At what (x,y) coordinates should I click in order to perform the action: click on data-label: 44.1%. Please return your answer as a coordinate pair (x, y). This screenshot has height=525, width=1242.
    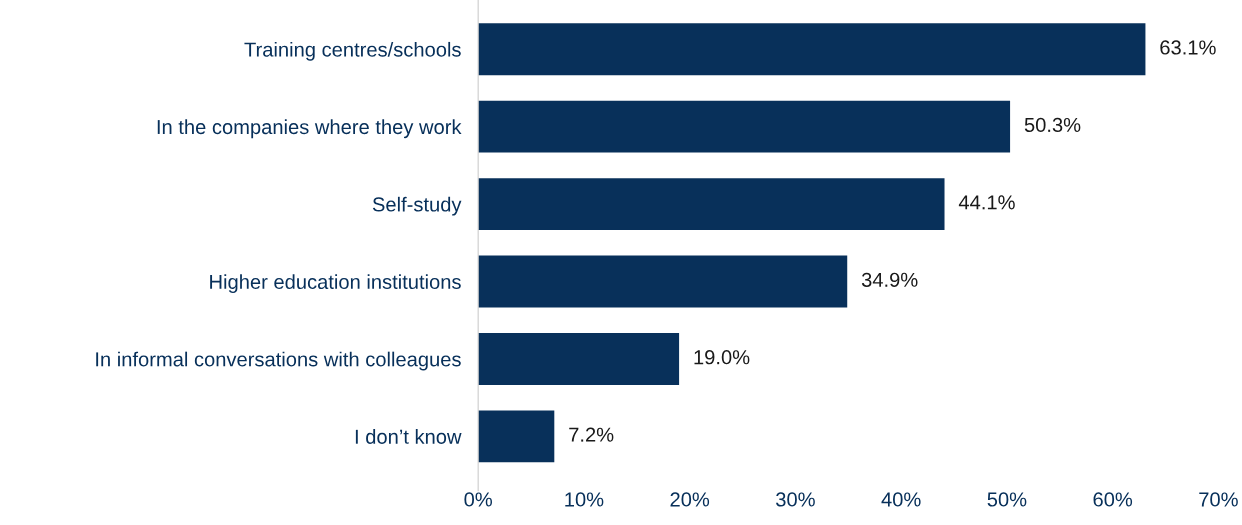
    Looking at the image, I should click on (986, 202).